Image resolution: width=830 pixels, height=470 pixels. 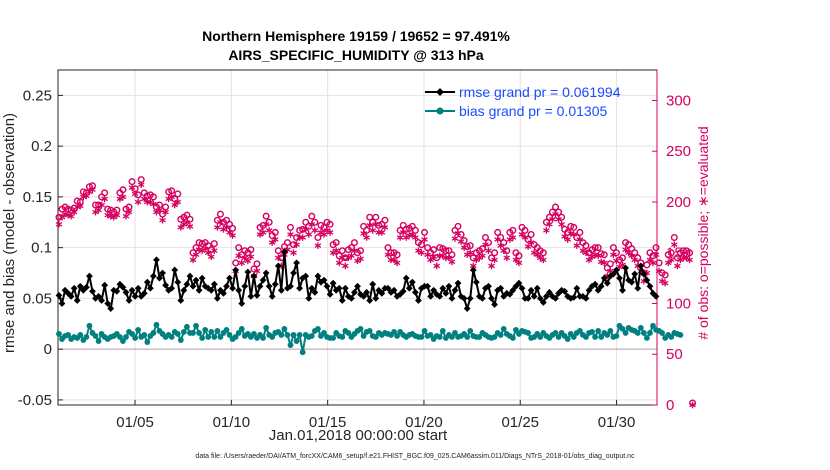 I want to click on y-tick-label: 0.15, so click(x=37, y=197).